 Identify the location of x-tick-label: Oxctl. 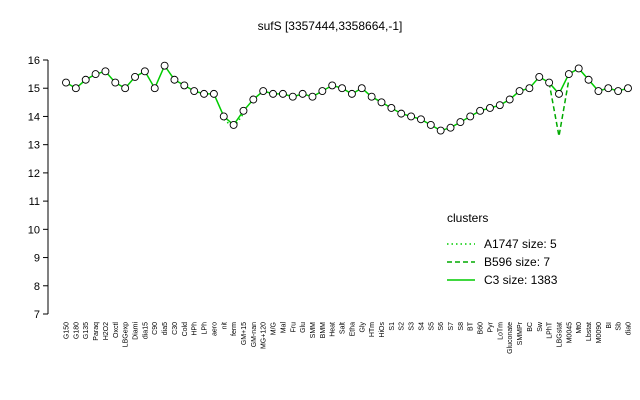
(116, 330).